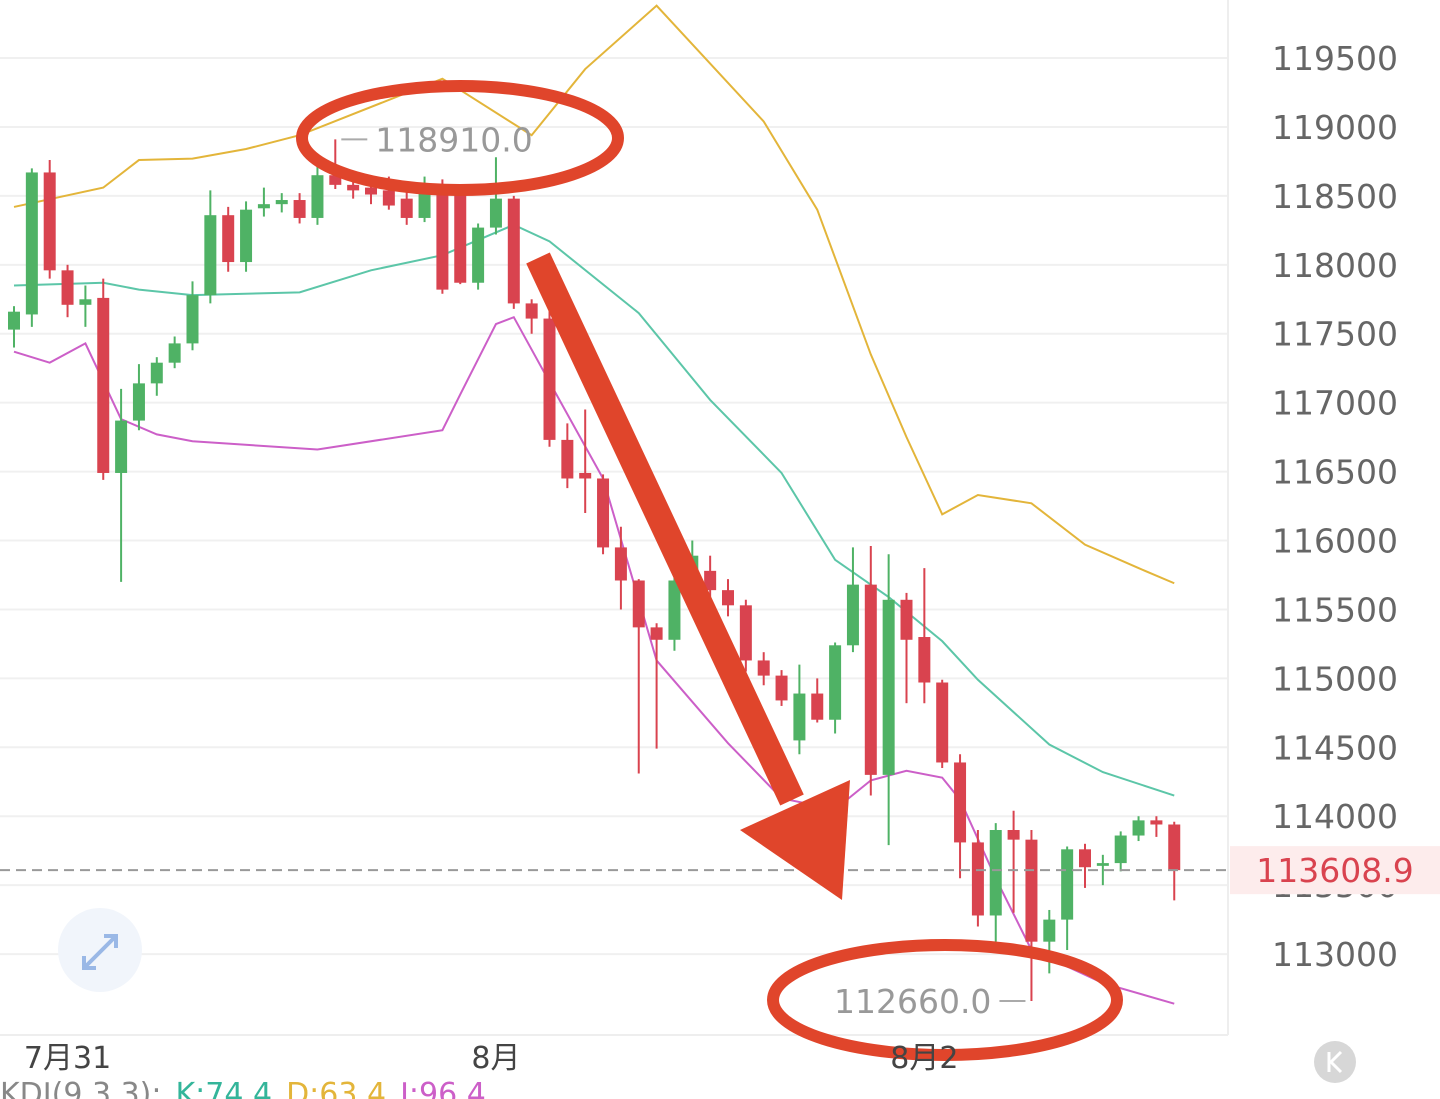 The width and height of the screenshot is (1440, 1099). I want to click on y-tick-label: 113000, so click(1335, 954).